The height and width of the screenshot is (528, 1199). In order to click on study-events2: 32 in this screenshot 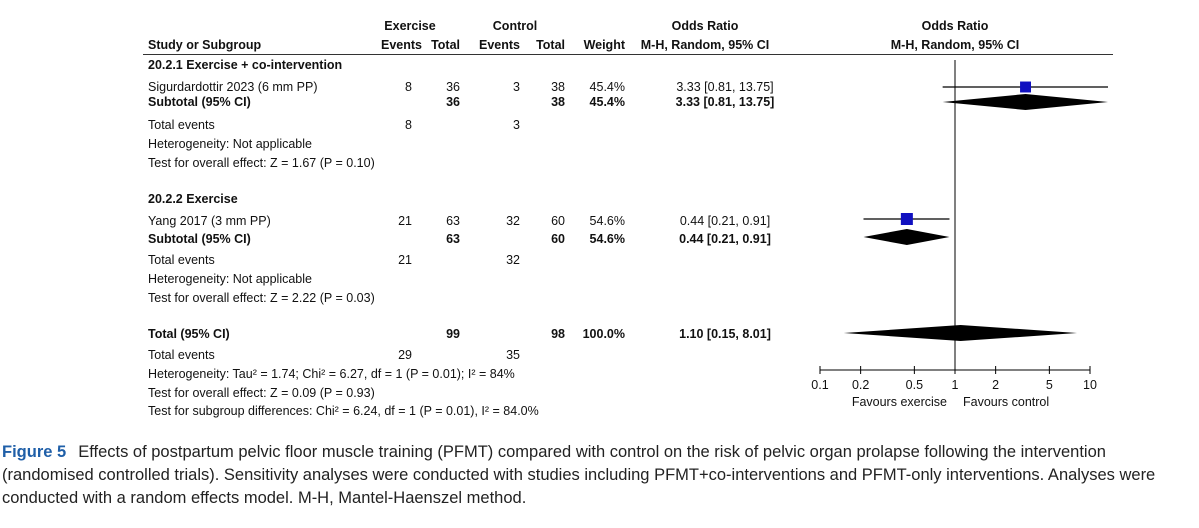, I will do `click(513, 221)`.